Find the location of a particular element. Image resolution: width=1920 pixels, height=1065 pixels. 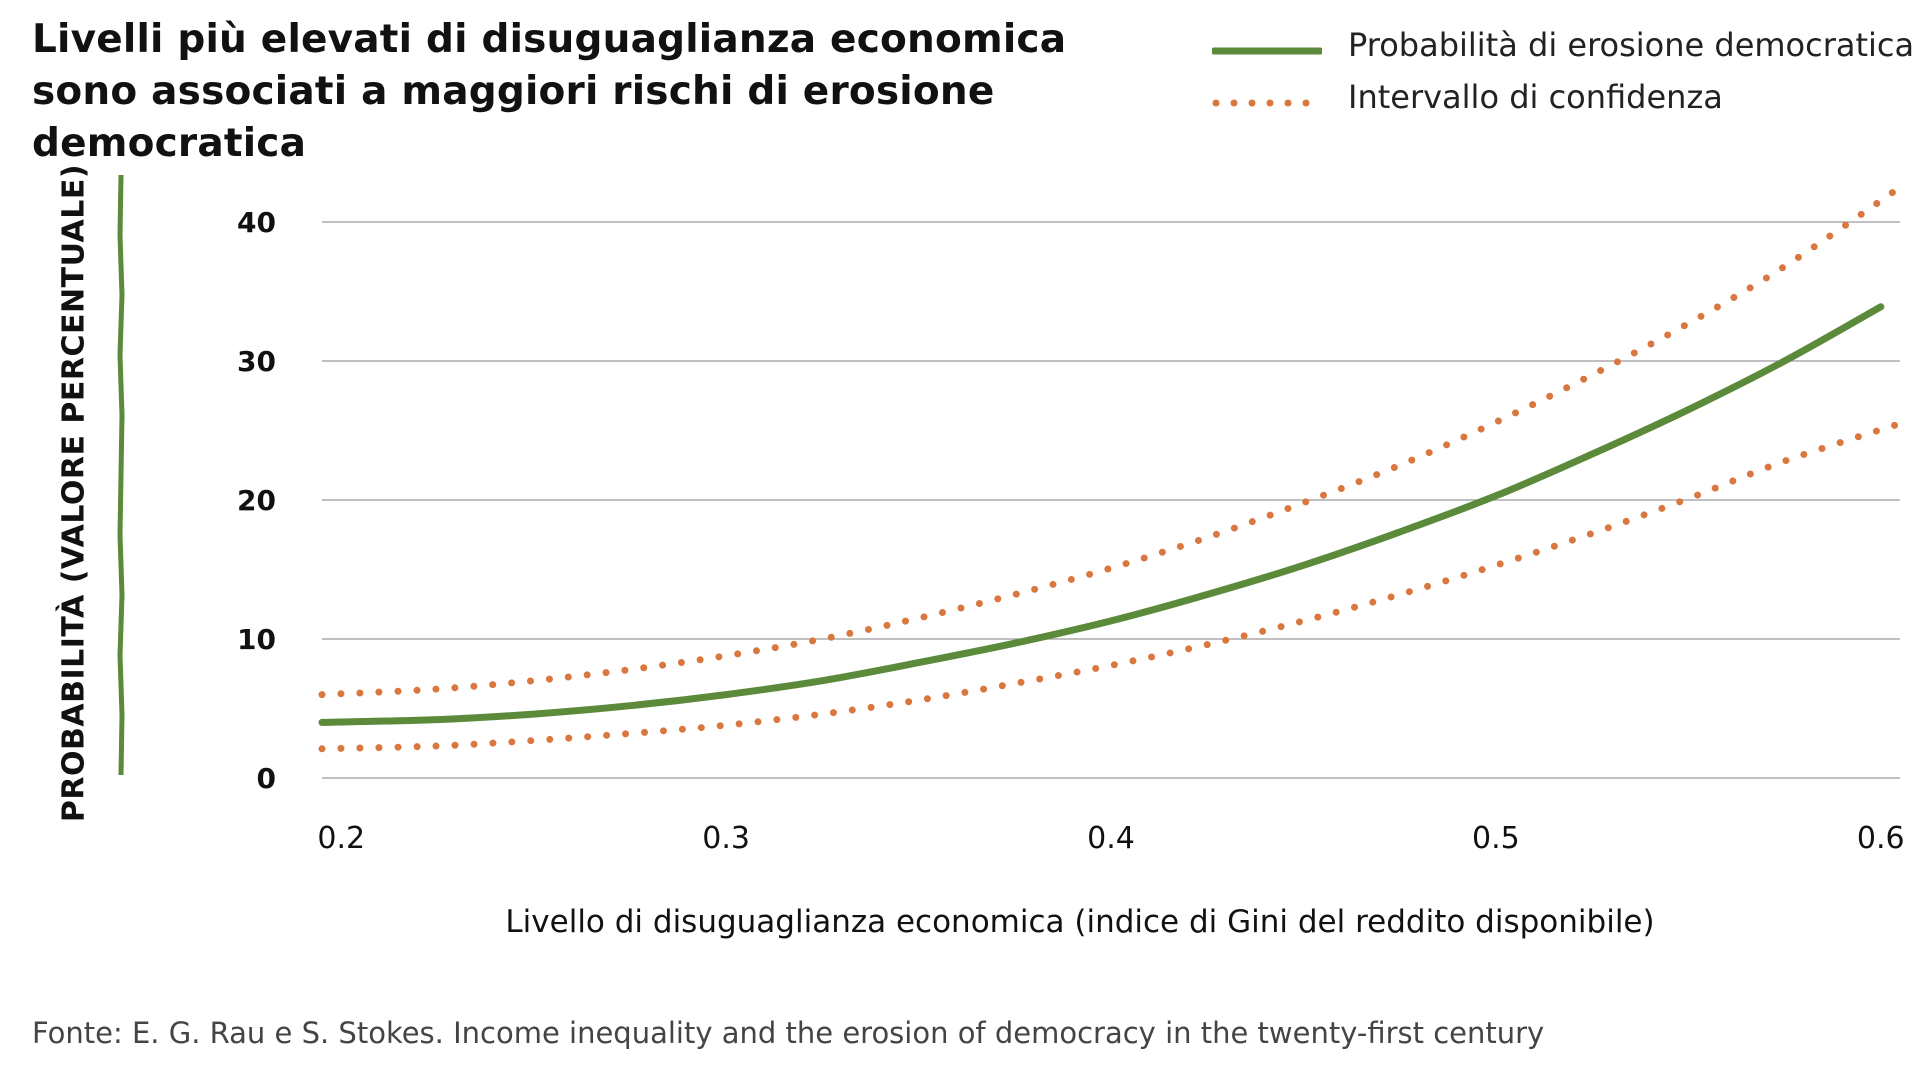

legend-label-main: Probabilità di erosione democratica is located at coordinates (1631, 45).